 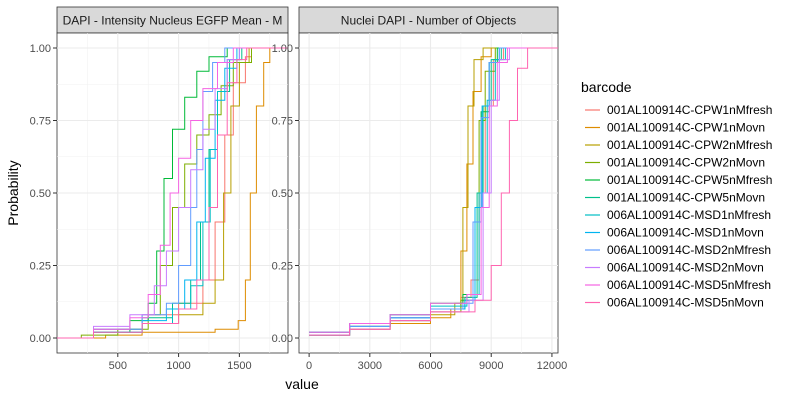 What do you see at coordinates (178, 366) in the screenshot?
I see `x-tick-label: 1000` at bounding box center [178, 366].